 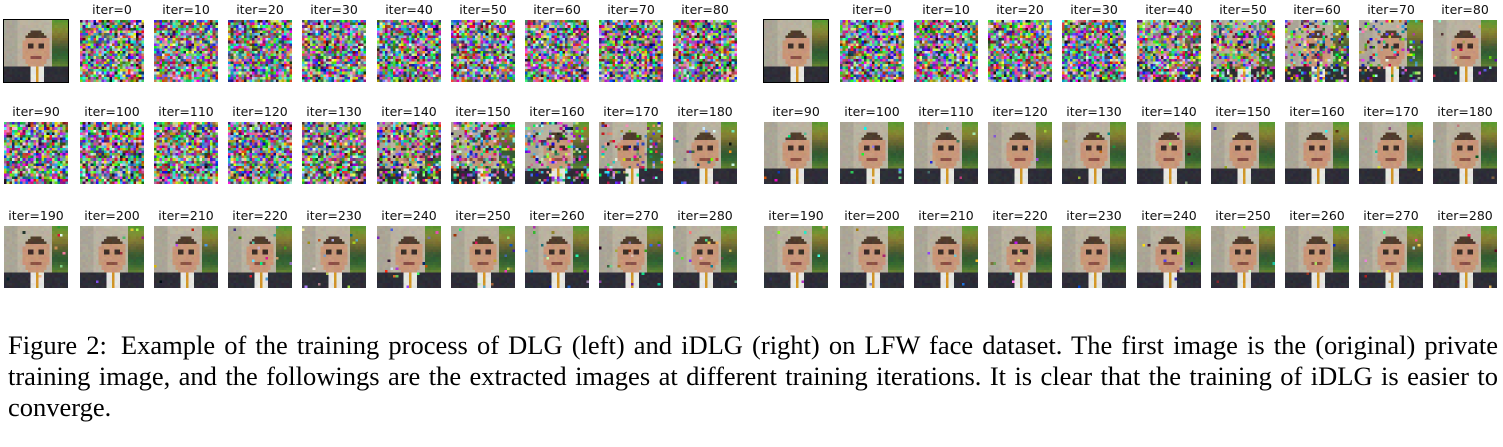 I want to click on iteration-label: iter=50, so click(x=483, y=9).